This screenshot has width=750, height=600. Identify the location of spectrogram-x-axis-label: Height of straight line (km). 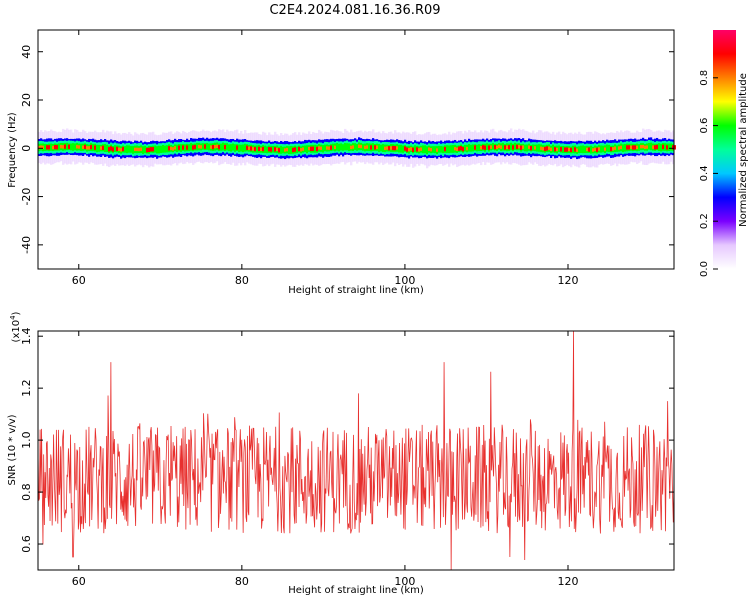
(356, 290).